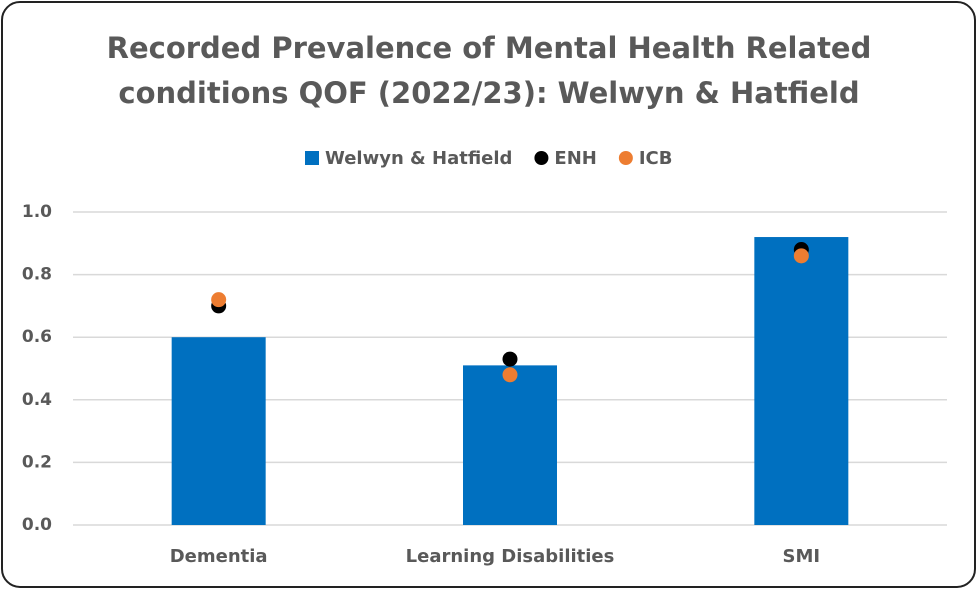  Describe the element at coordinates (418, 158) in the screenshot. I see `legend-label: Welwyn & Hatfield` at that location.